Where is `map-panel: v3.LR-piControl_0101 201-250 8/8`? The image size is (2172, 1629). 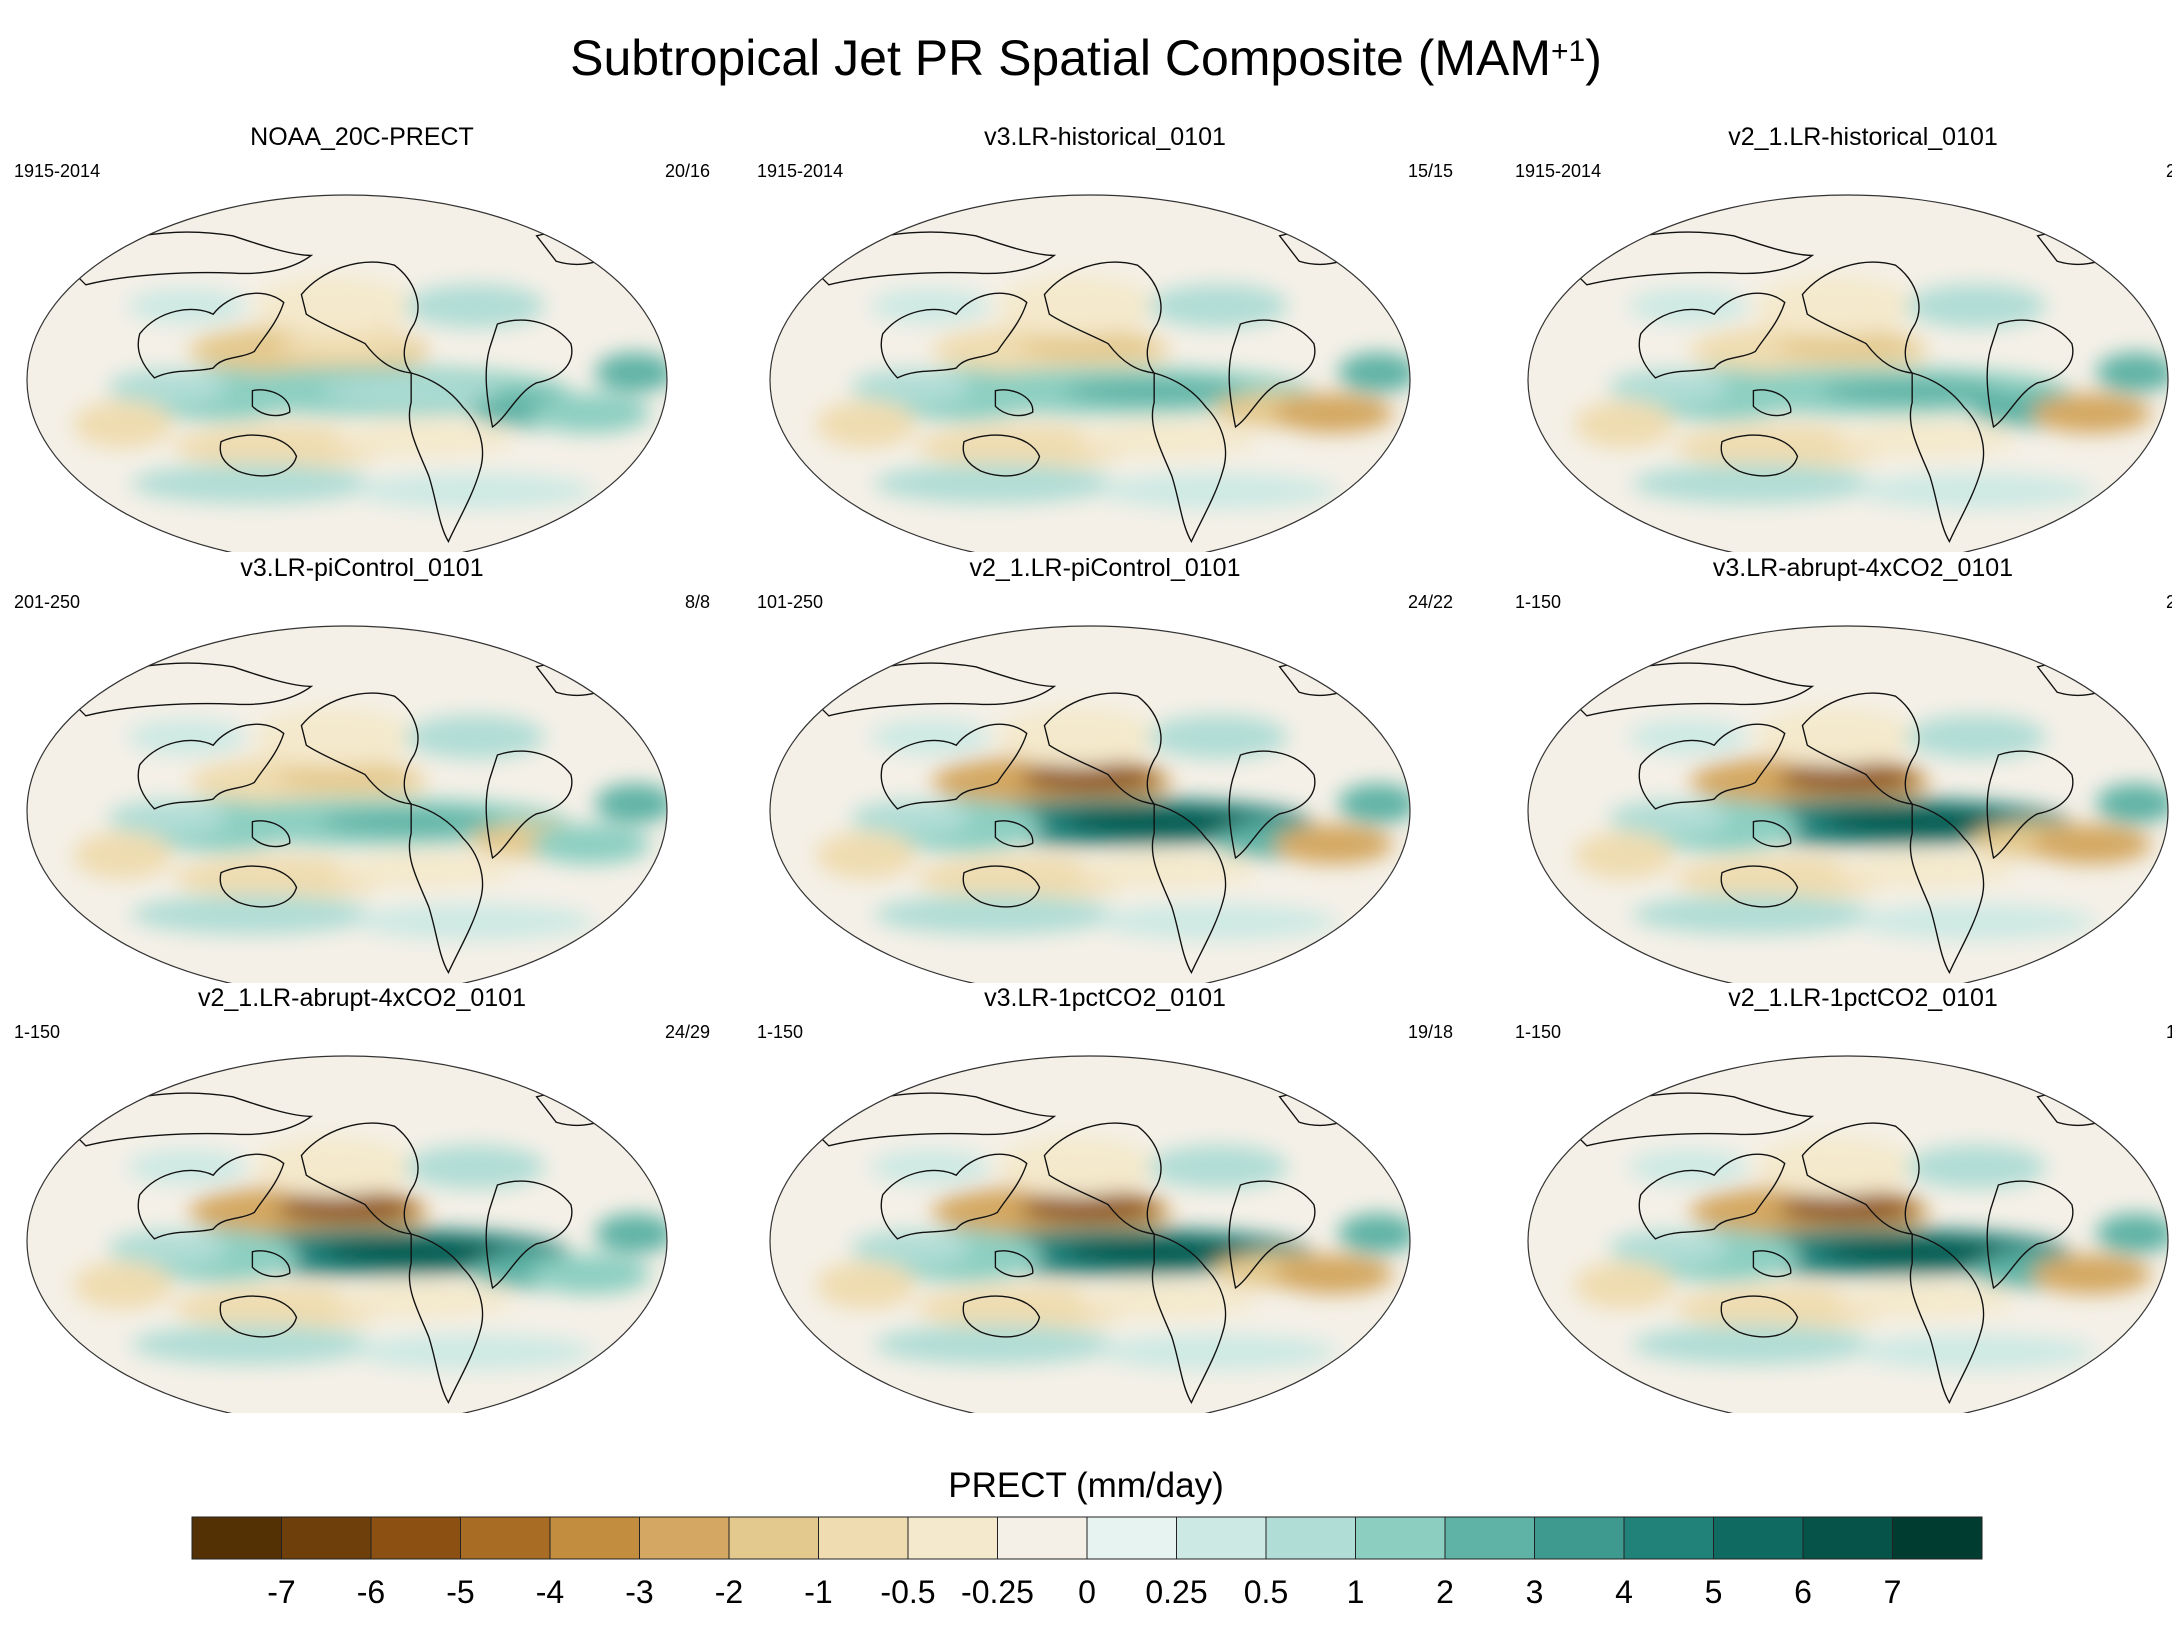 map-panel: v3.LR-piControl_0101 201-250 8/8 is located at coordinates (362, 768).